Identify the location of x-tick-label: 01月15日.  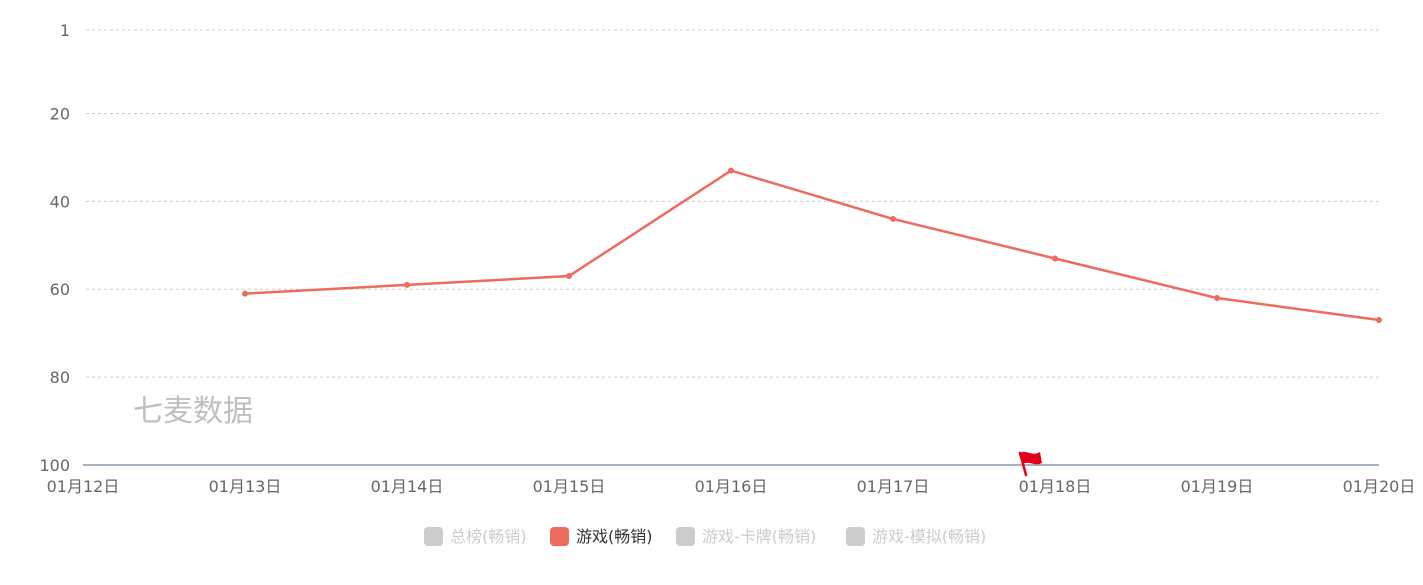
(569, 486).